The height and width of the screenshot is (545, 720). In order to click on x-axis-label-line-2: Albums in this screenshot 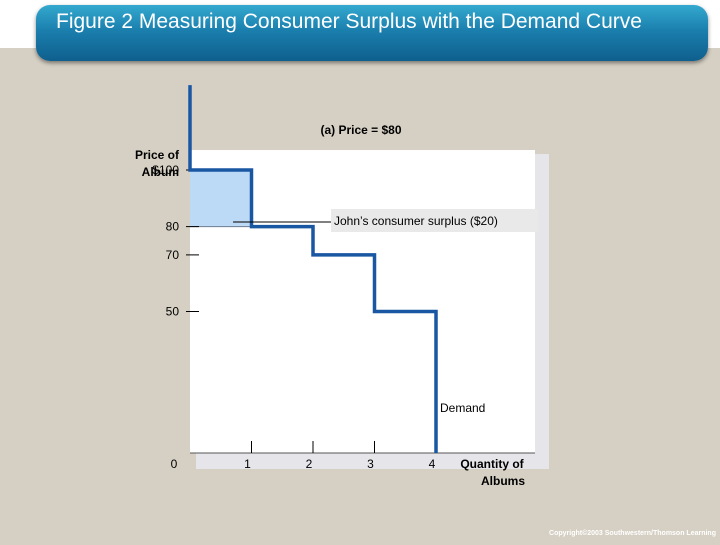, I will do `click(503, 481)`.